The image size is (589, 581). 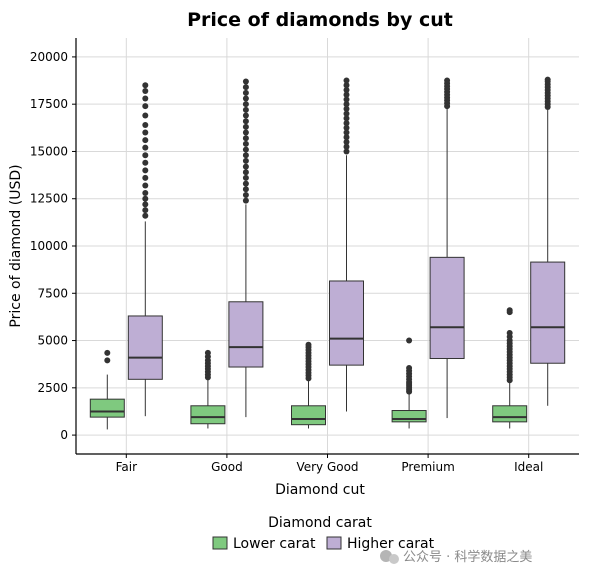 I want to click on legend-swatch-higher-carat, so click(x=334, y=543).